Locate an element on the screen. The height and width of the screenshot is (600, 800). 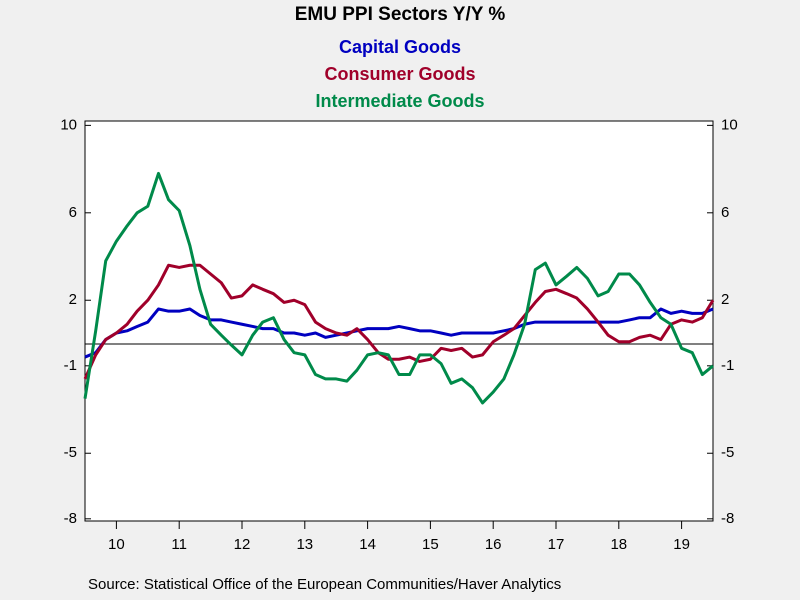
series-line is located at coordinates (399, 333).